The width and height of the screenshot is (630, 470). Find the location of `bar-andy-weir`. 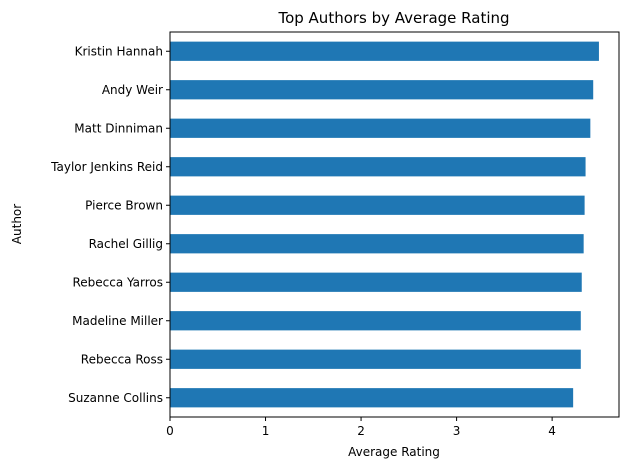

bar-andy-weir is located at coordinates (382, 90).